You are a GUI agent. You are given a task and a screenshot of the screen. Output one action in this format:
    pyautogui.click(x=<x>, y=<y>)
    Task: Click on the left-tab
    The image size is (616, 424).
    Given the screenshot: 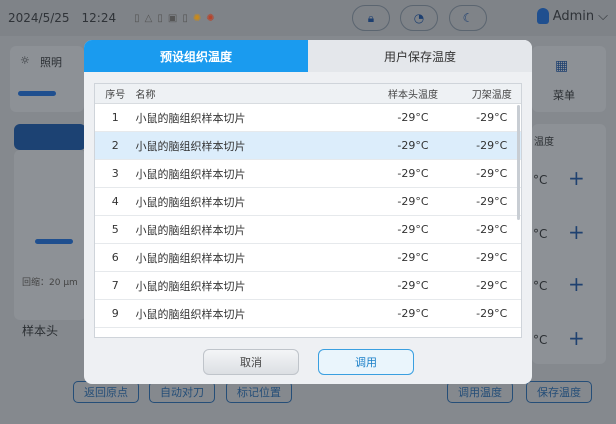 What is the action you would take?
    pyautogui.click(x=50, y=137)
    